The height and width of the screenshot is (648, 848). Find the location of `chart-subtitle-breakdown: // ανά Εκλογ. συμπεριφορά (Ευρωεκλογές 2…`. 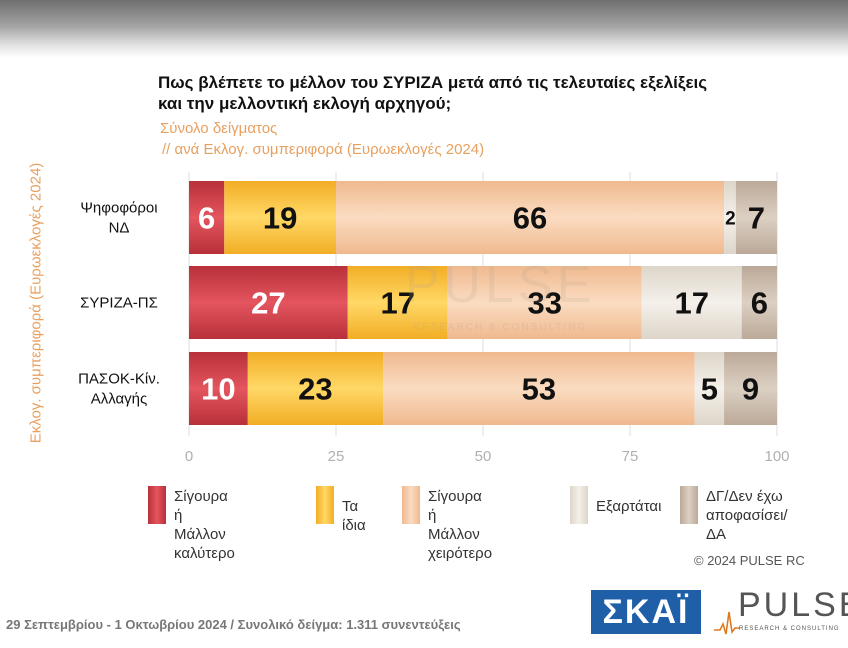

chart-subtitle-breakdown: // ανά Εκλογ. συμπεριφορά (Ευρωεκλογές 2… is located at coordinates (323, 149).